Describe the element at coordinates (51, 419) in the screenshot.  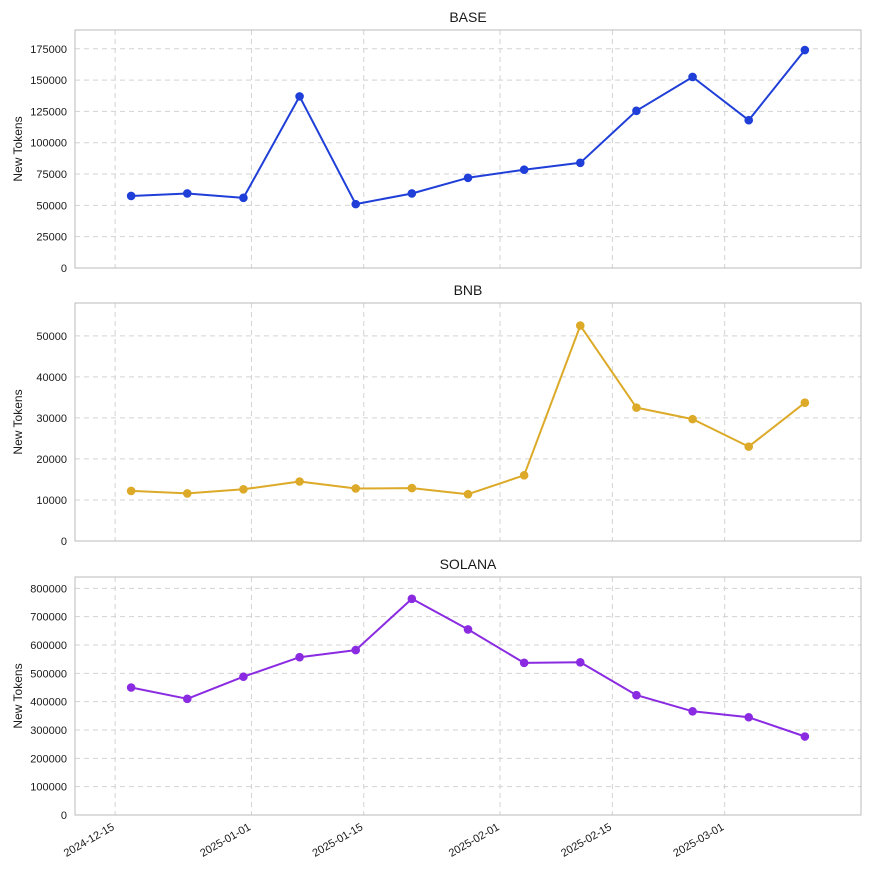
I see `y-tick-label: 30000` at that location.